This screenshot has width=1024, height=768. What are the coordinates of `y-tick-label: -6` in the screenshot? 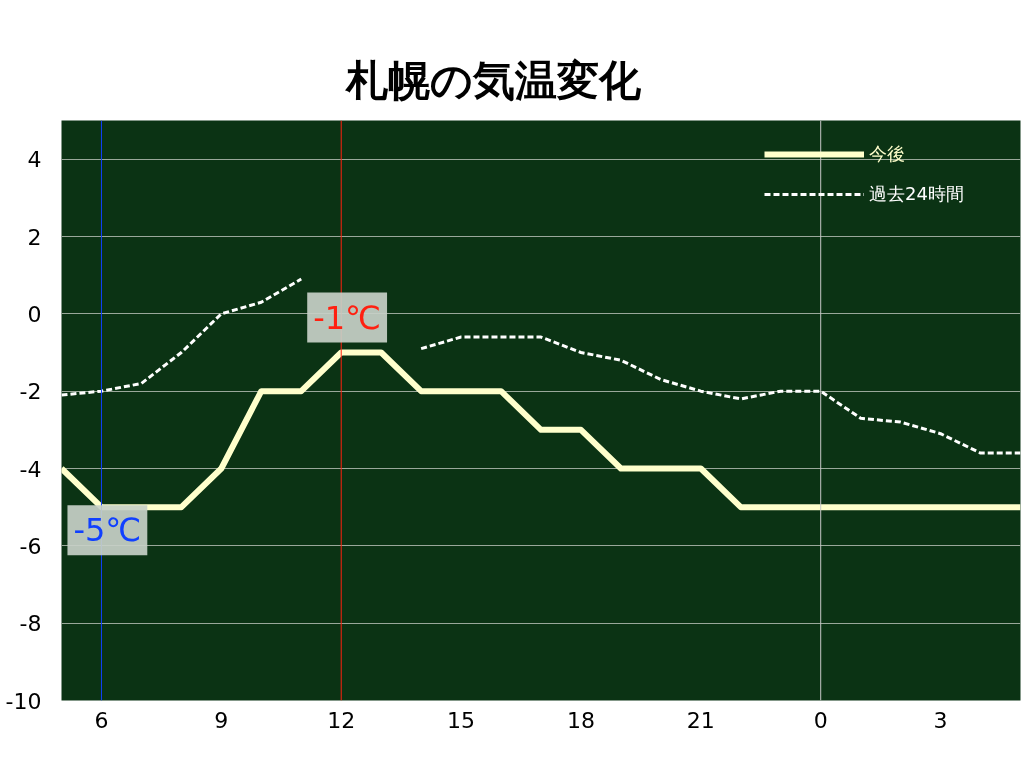 It's located at (30, 546).